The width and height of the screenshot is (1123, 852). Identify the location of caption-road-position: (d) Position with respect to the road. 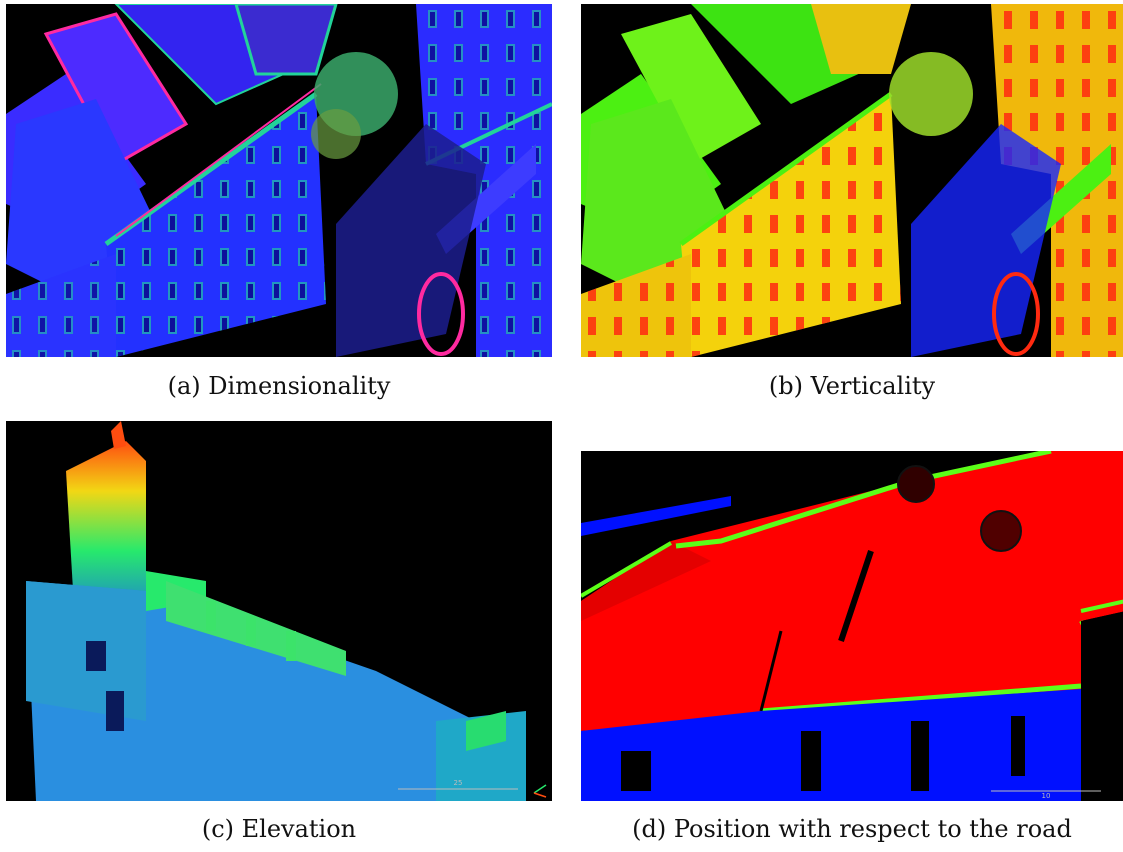
(852, 829).